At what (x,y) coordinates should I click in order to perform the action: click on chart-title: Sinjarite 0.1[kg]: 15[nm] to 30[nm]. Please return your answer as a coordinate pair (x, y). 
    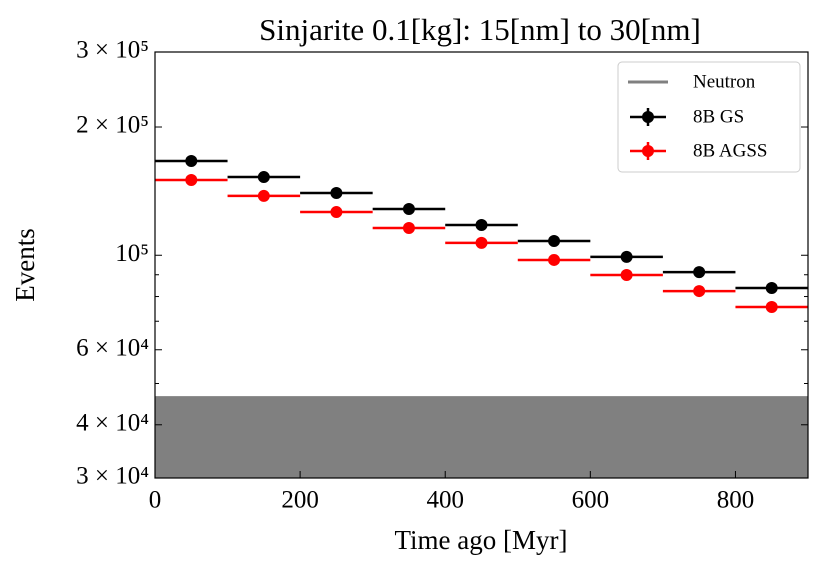
    Looking at the image, I should click on (480, 29).